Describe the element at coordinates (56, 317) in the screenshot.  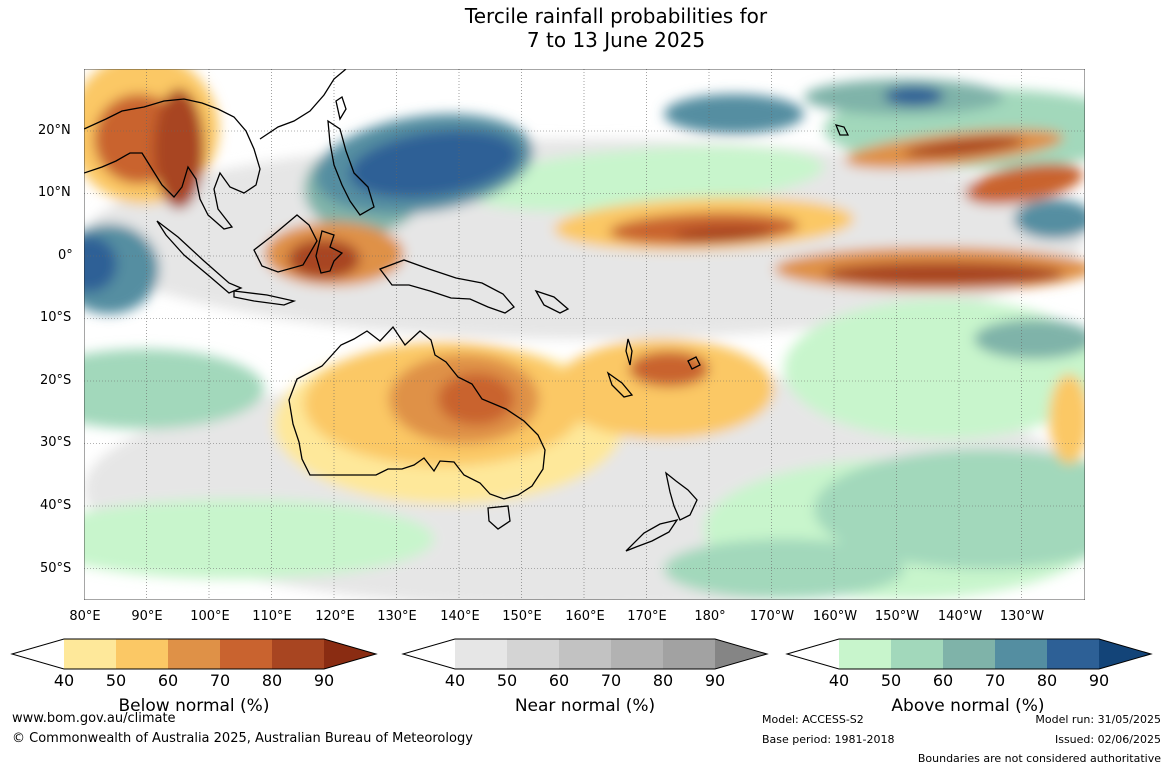
I see `lat-label-10s: 10°S` at that location.